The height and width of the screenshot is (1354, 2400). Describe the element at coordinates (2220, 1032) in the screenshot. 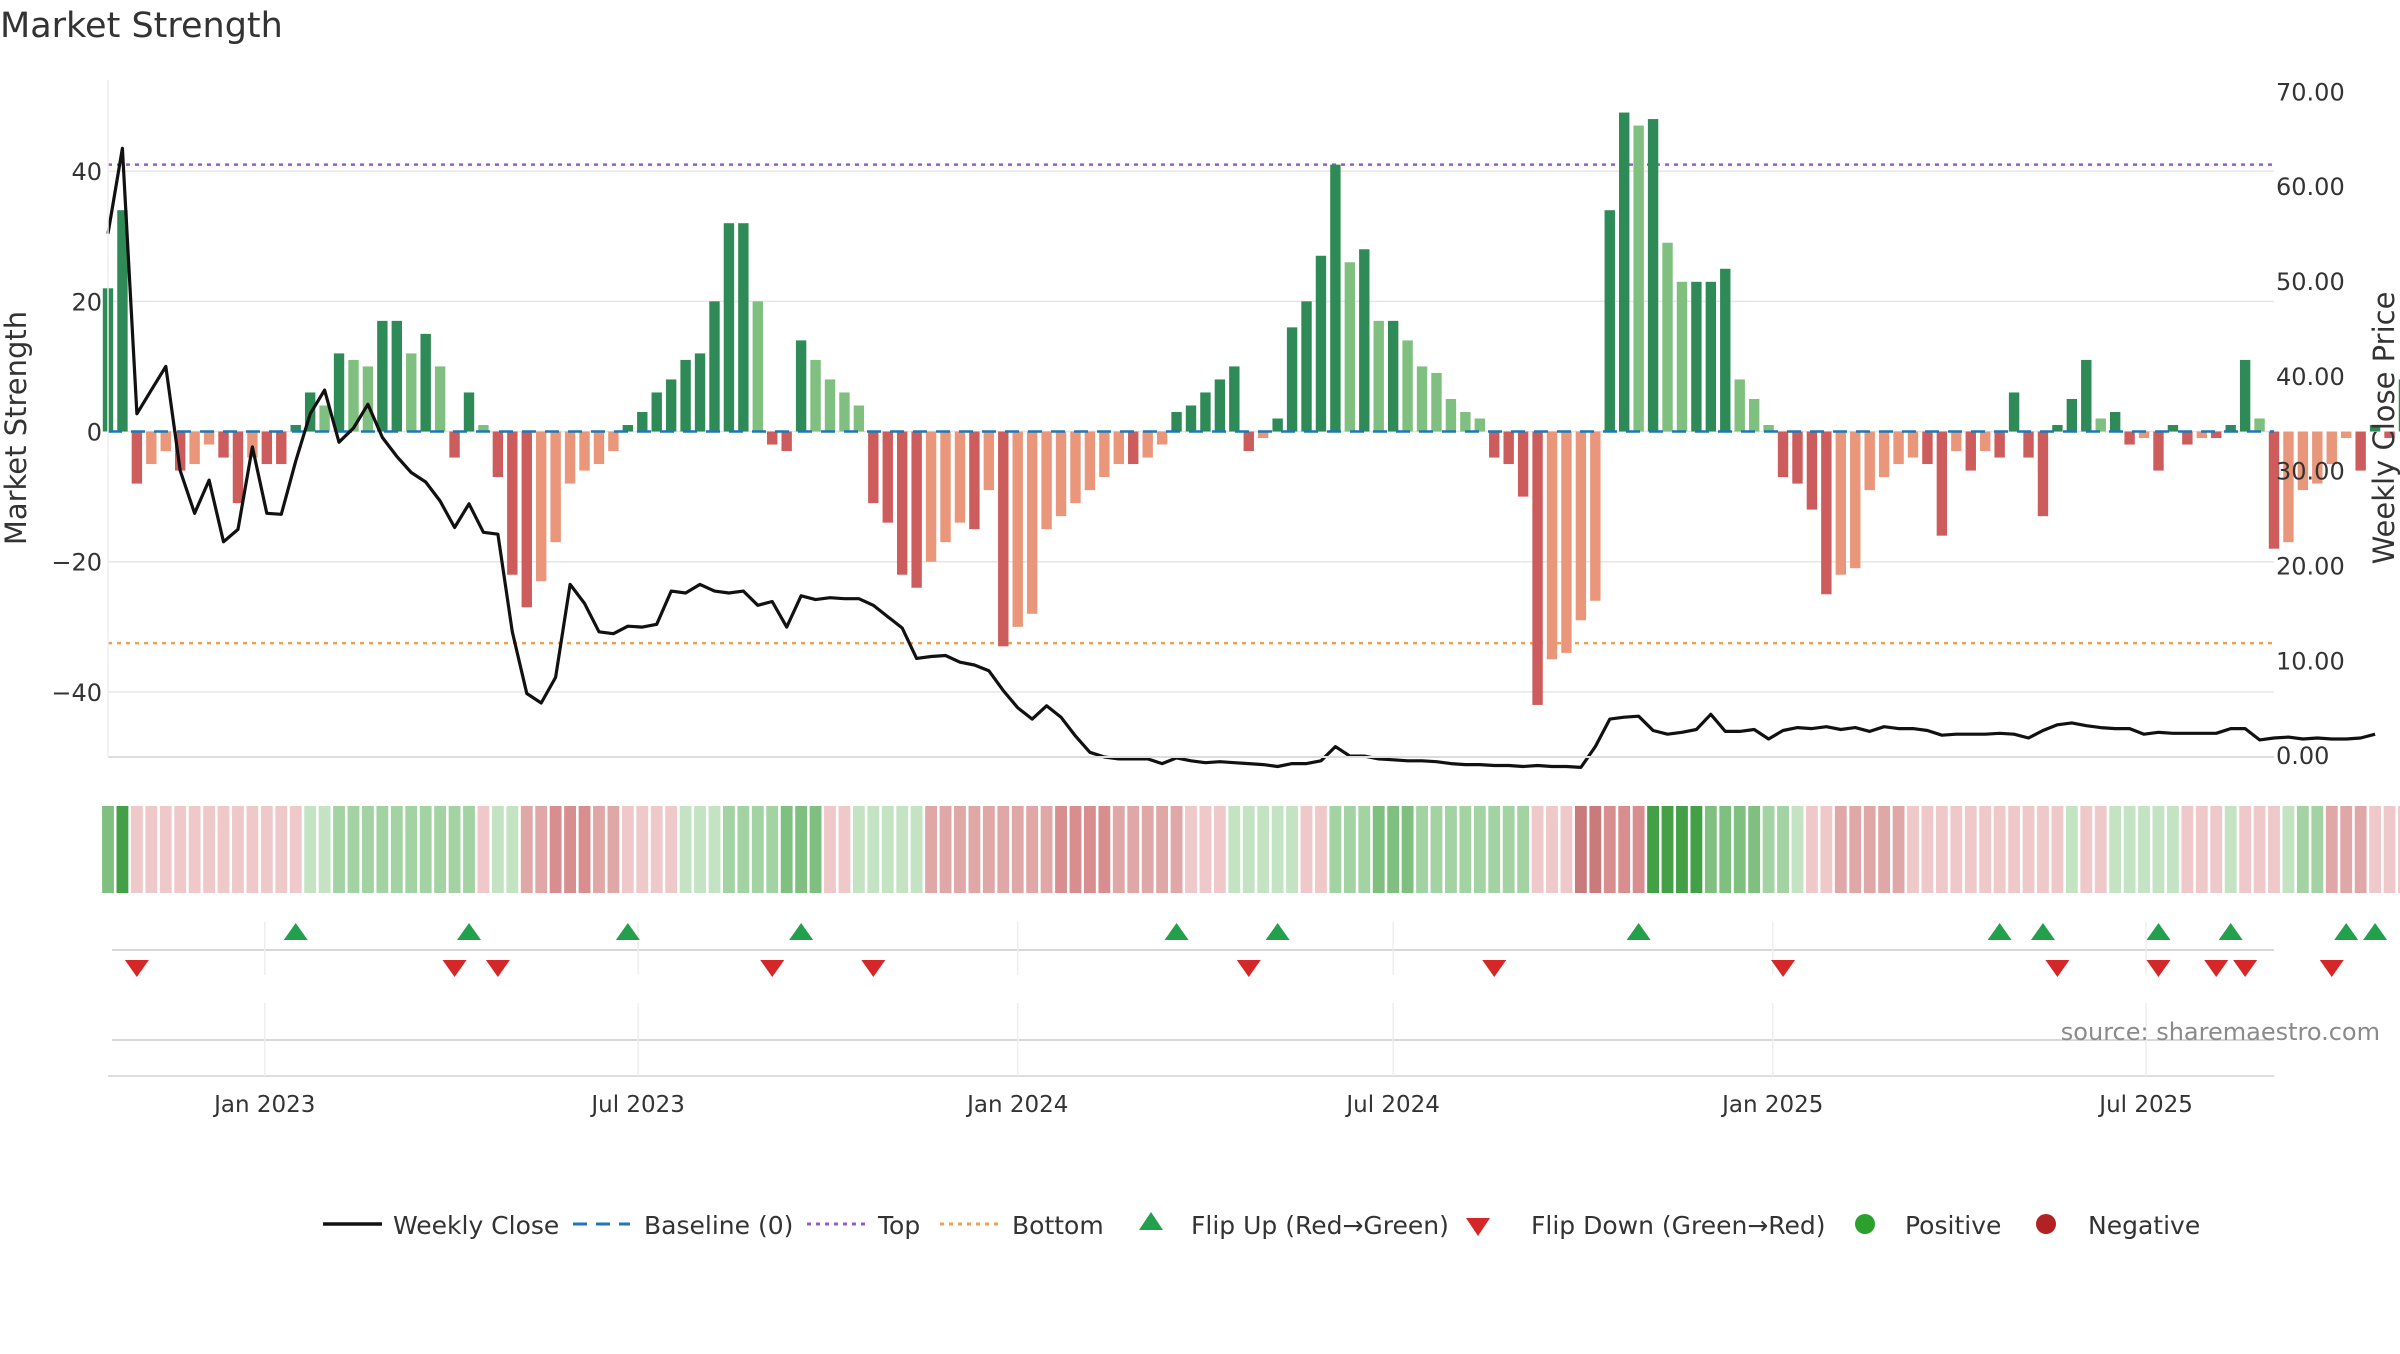

I see `source-label: source: sharemaestro.com` at that location.